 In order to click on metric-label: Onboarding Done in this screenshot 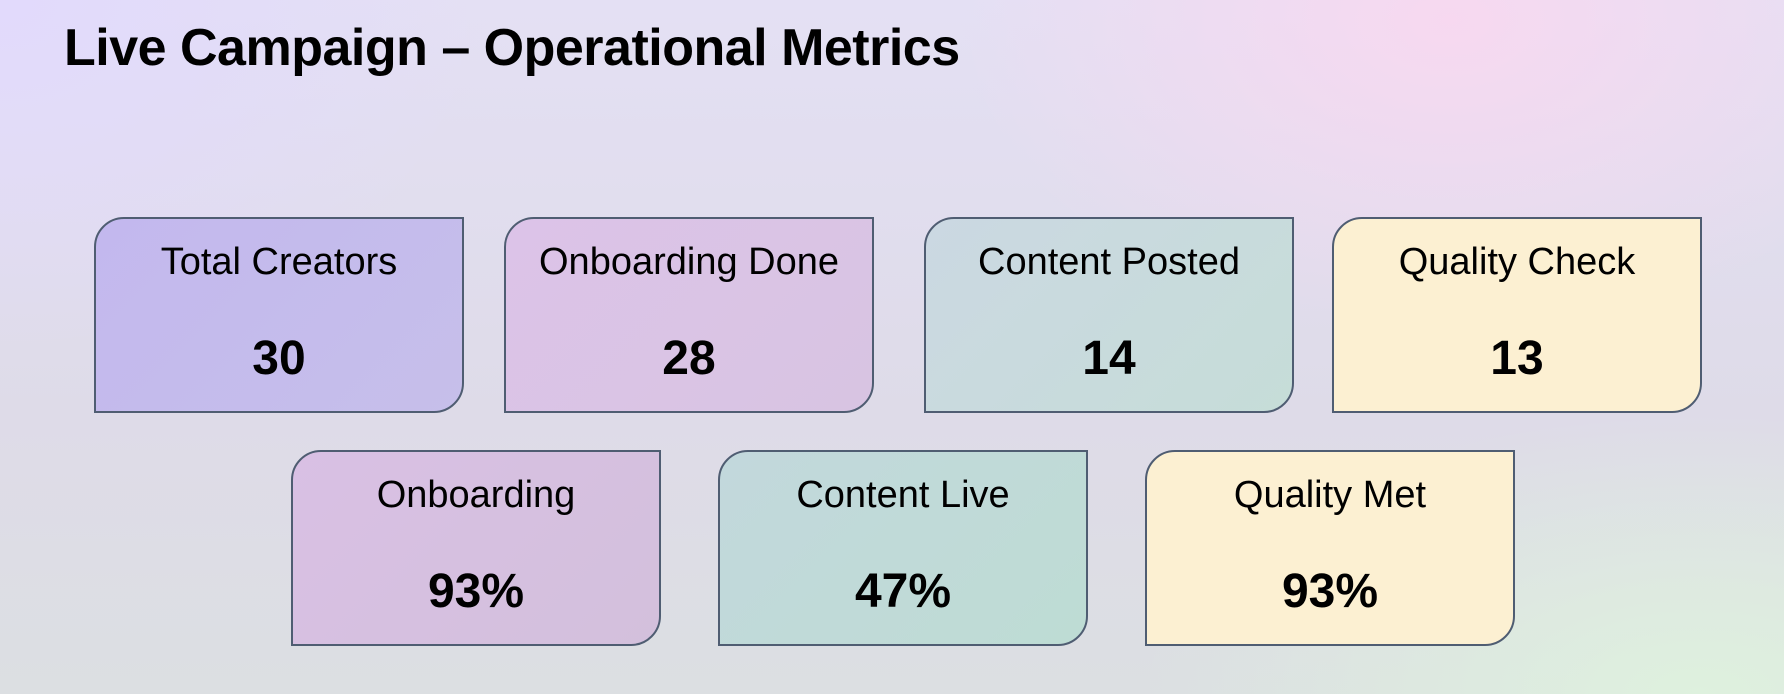, I will do `click(689, 262)`.